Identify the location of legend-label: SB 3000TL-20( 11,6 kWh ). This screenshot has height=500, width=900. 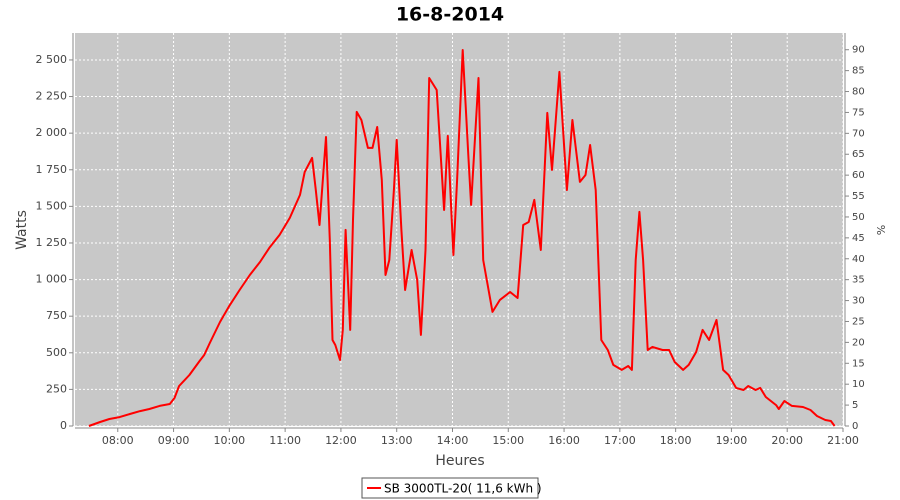
(463, 489).